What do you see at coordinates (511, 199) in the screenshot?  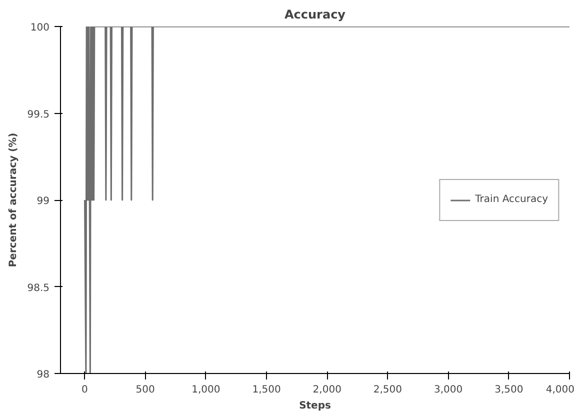 I see `legend-label: Train Accuracy` at bounding box center [511, 199].